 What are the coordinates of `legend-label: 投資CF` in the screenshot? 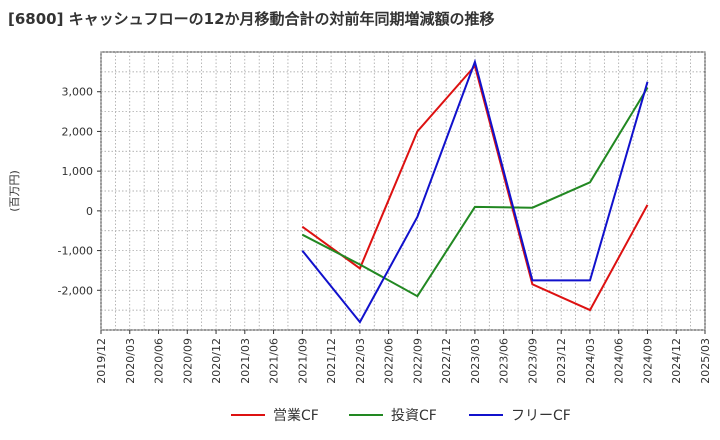 It's located at (414, 416).